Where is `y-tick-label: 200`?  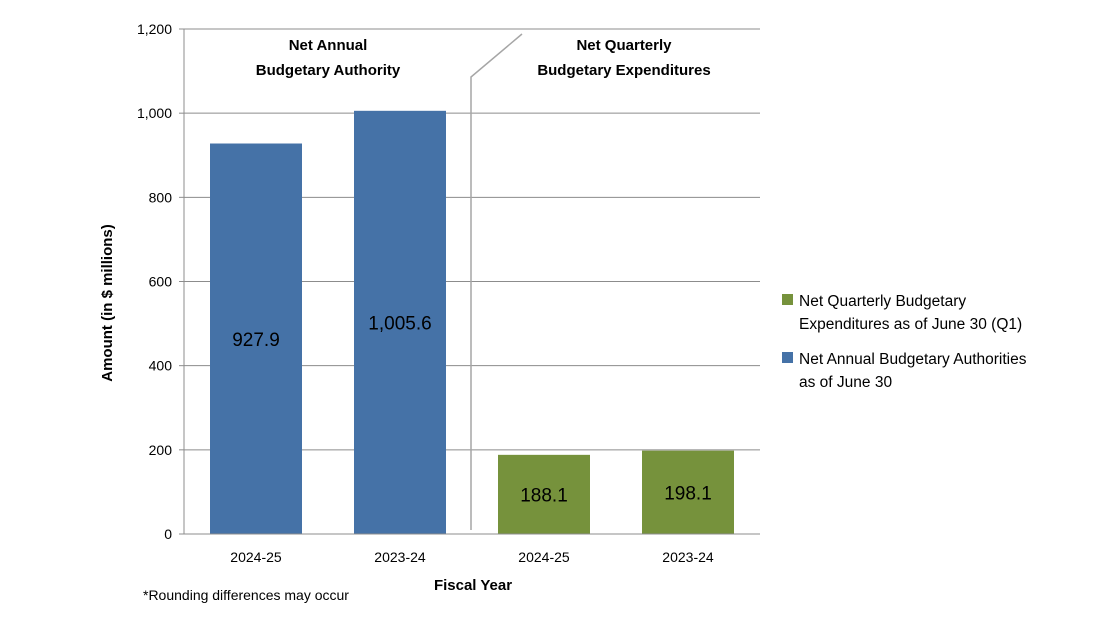 y-tick-label: 200 is located at coordinates (161, 450).